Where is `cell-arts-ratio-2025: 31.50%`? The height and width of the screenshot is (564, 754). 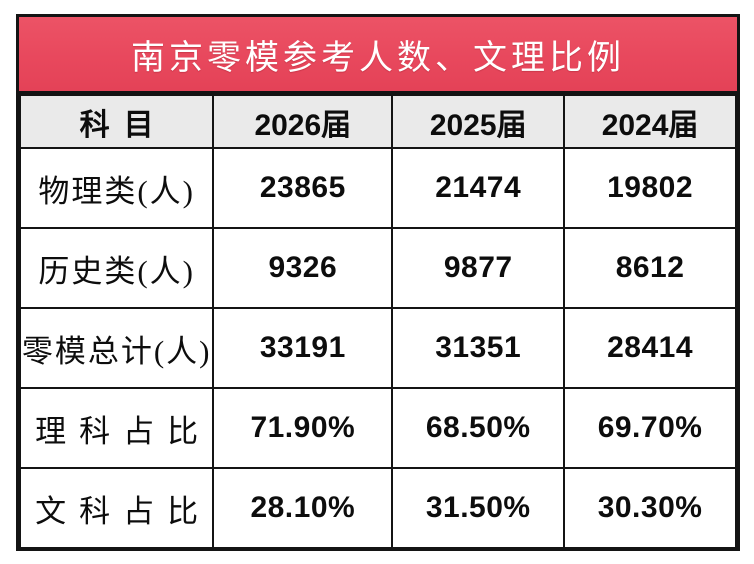
cell-arts-ratio-2025: 31.50% is located at coordinates (478, 508).